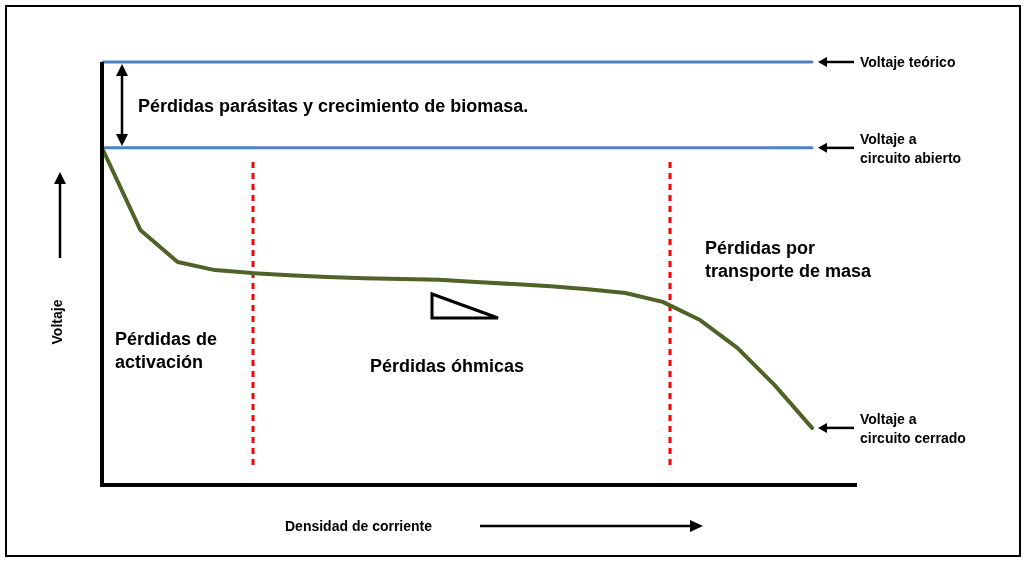  I want to click on y-axis-title: Voltaje, so click(57, 322).